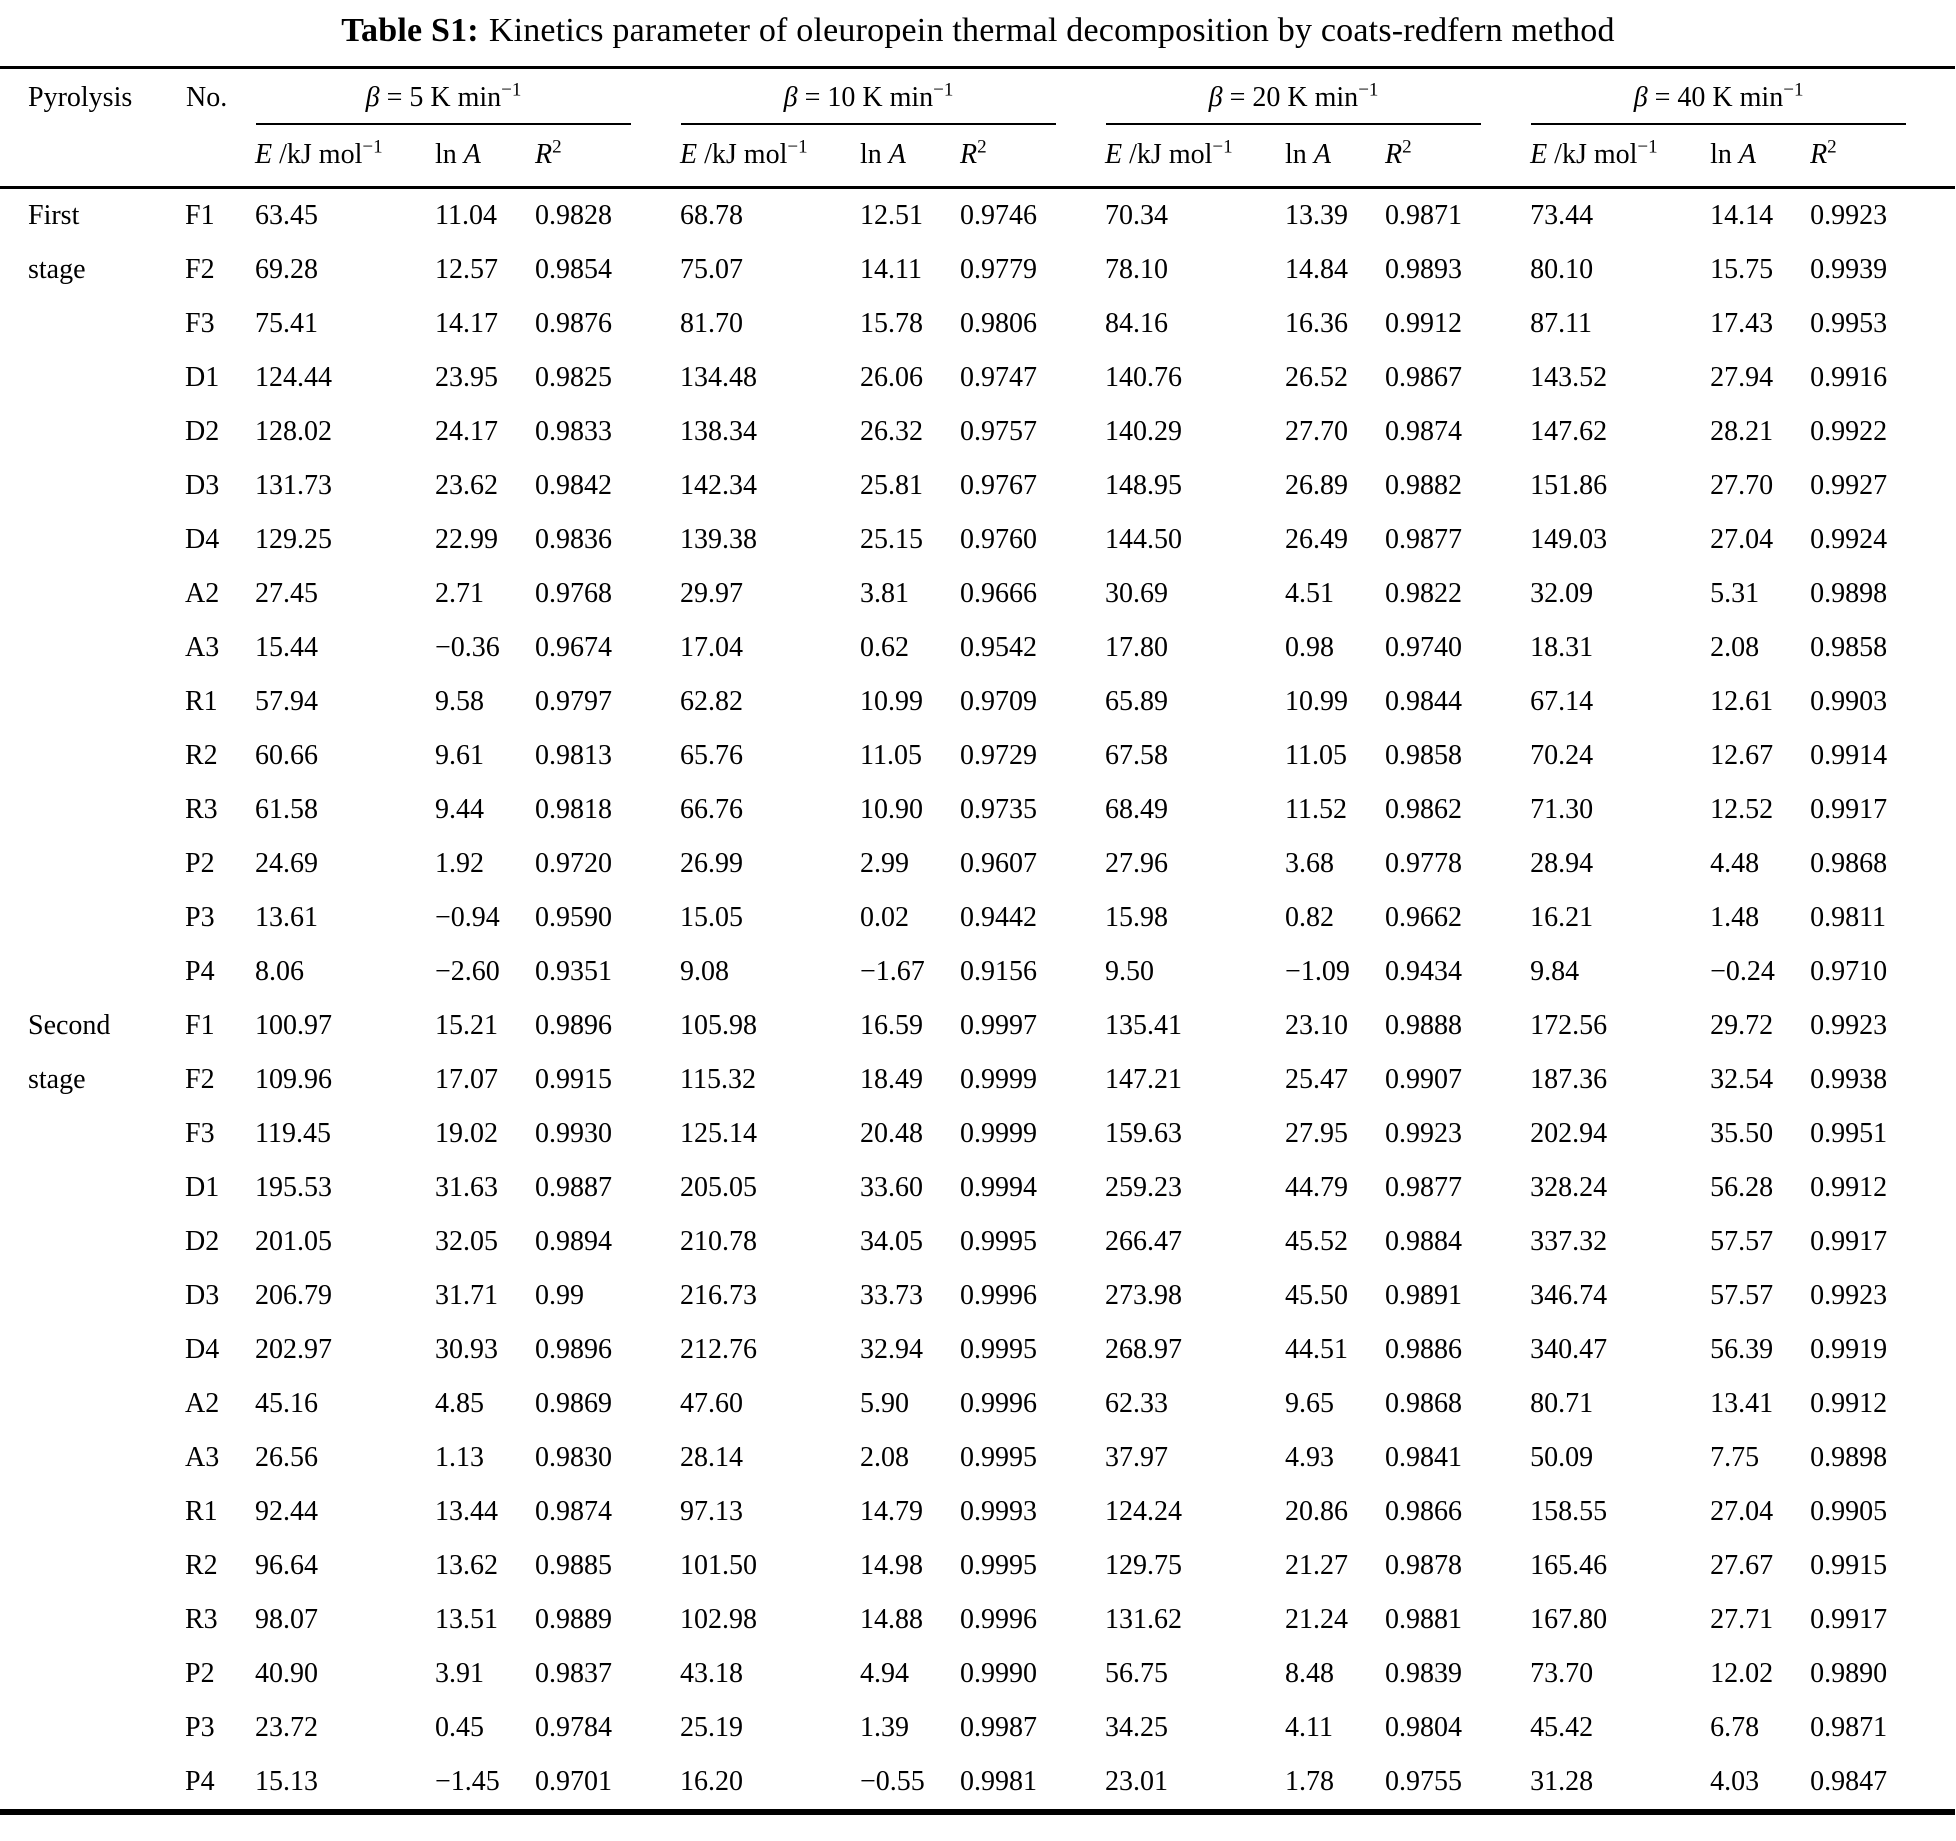 The image size is (1956, 1841). What do you see at coordinates (1562, 1727) in the screenshot?
I see `value-cell: 45.42` at bounding box center [1562, 1727].